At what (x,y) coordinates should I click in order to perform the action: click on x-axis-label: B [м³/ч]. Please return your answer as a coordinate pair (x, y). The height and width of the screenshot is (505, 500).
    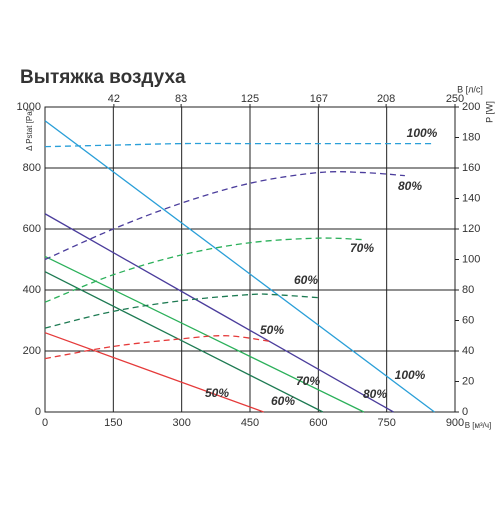
    Looking at the image, I should click on (478, 425).